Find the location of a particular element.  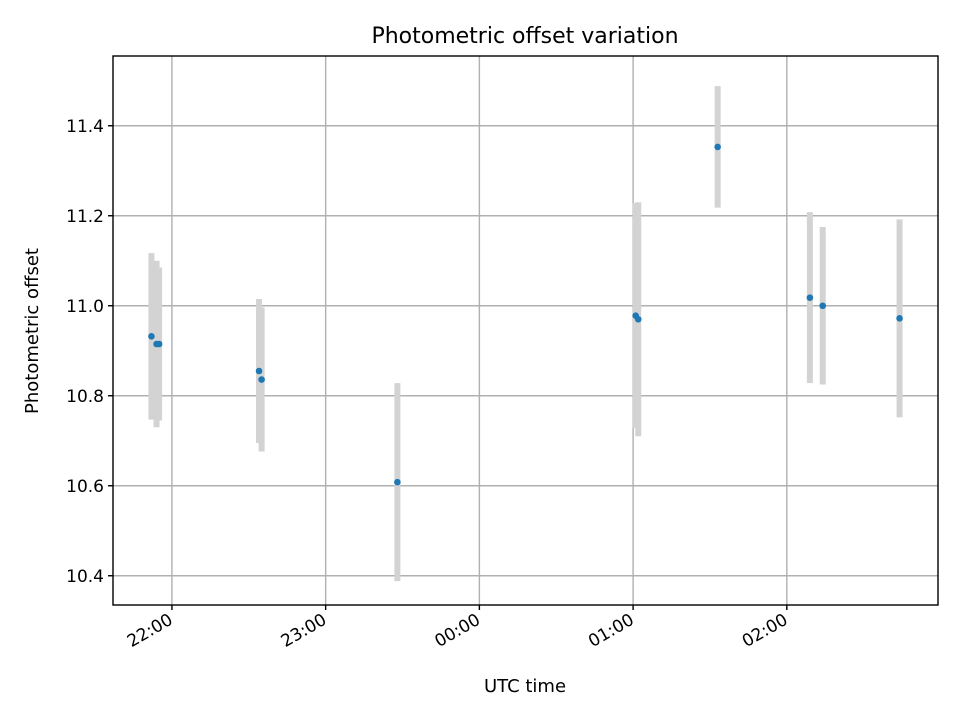

y-tick-label: 10.6 is located at coordinates (85, 487).